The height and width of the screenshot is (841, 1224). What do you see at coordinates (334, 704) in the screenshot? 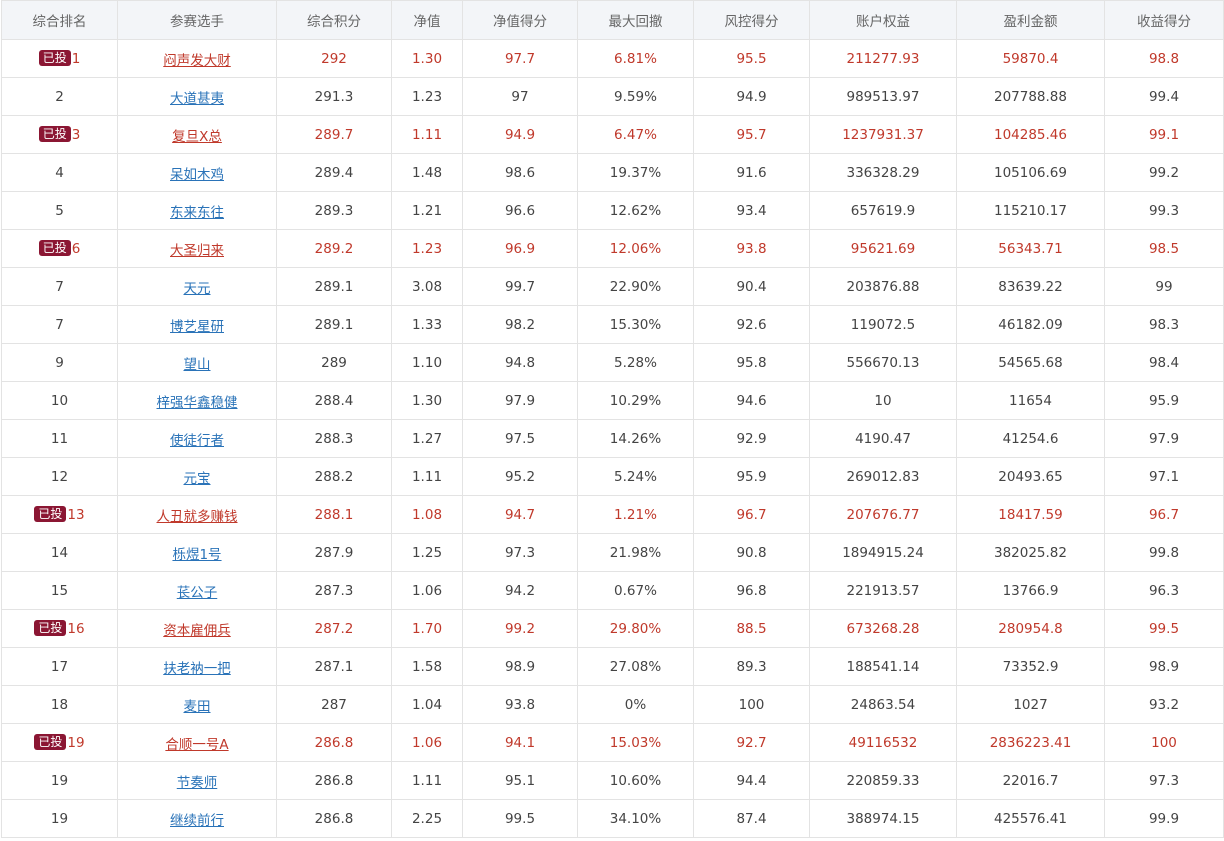
I see `total-score-cell: 287` at bounding box center [334, 704].